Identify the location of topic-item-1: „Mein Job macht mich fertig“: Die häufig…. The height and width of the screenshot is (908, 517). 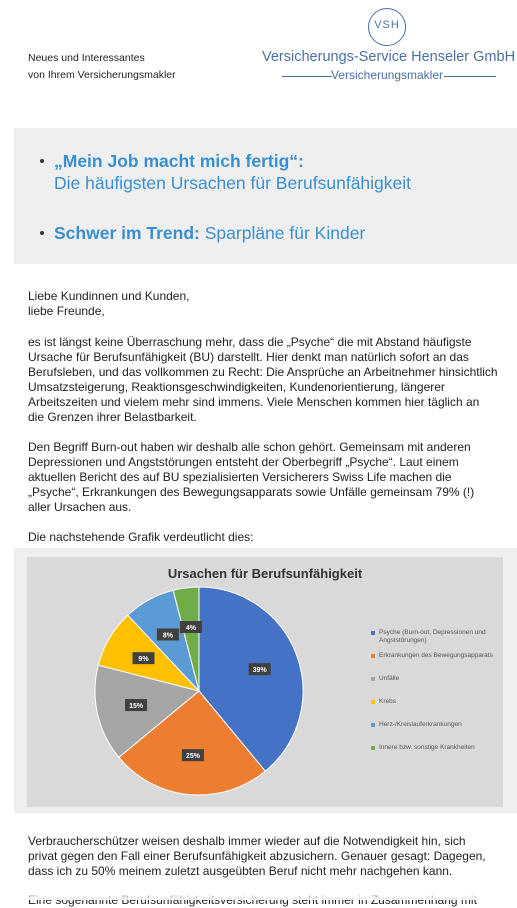
(226, 172).